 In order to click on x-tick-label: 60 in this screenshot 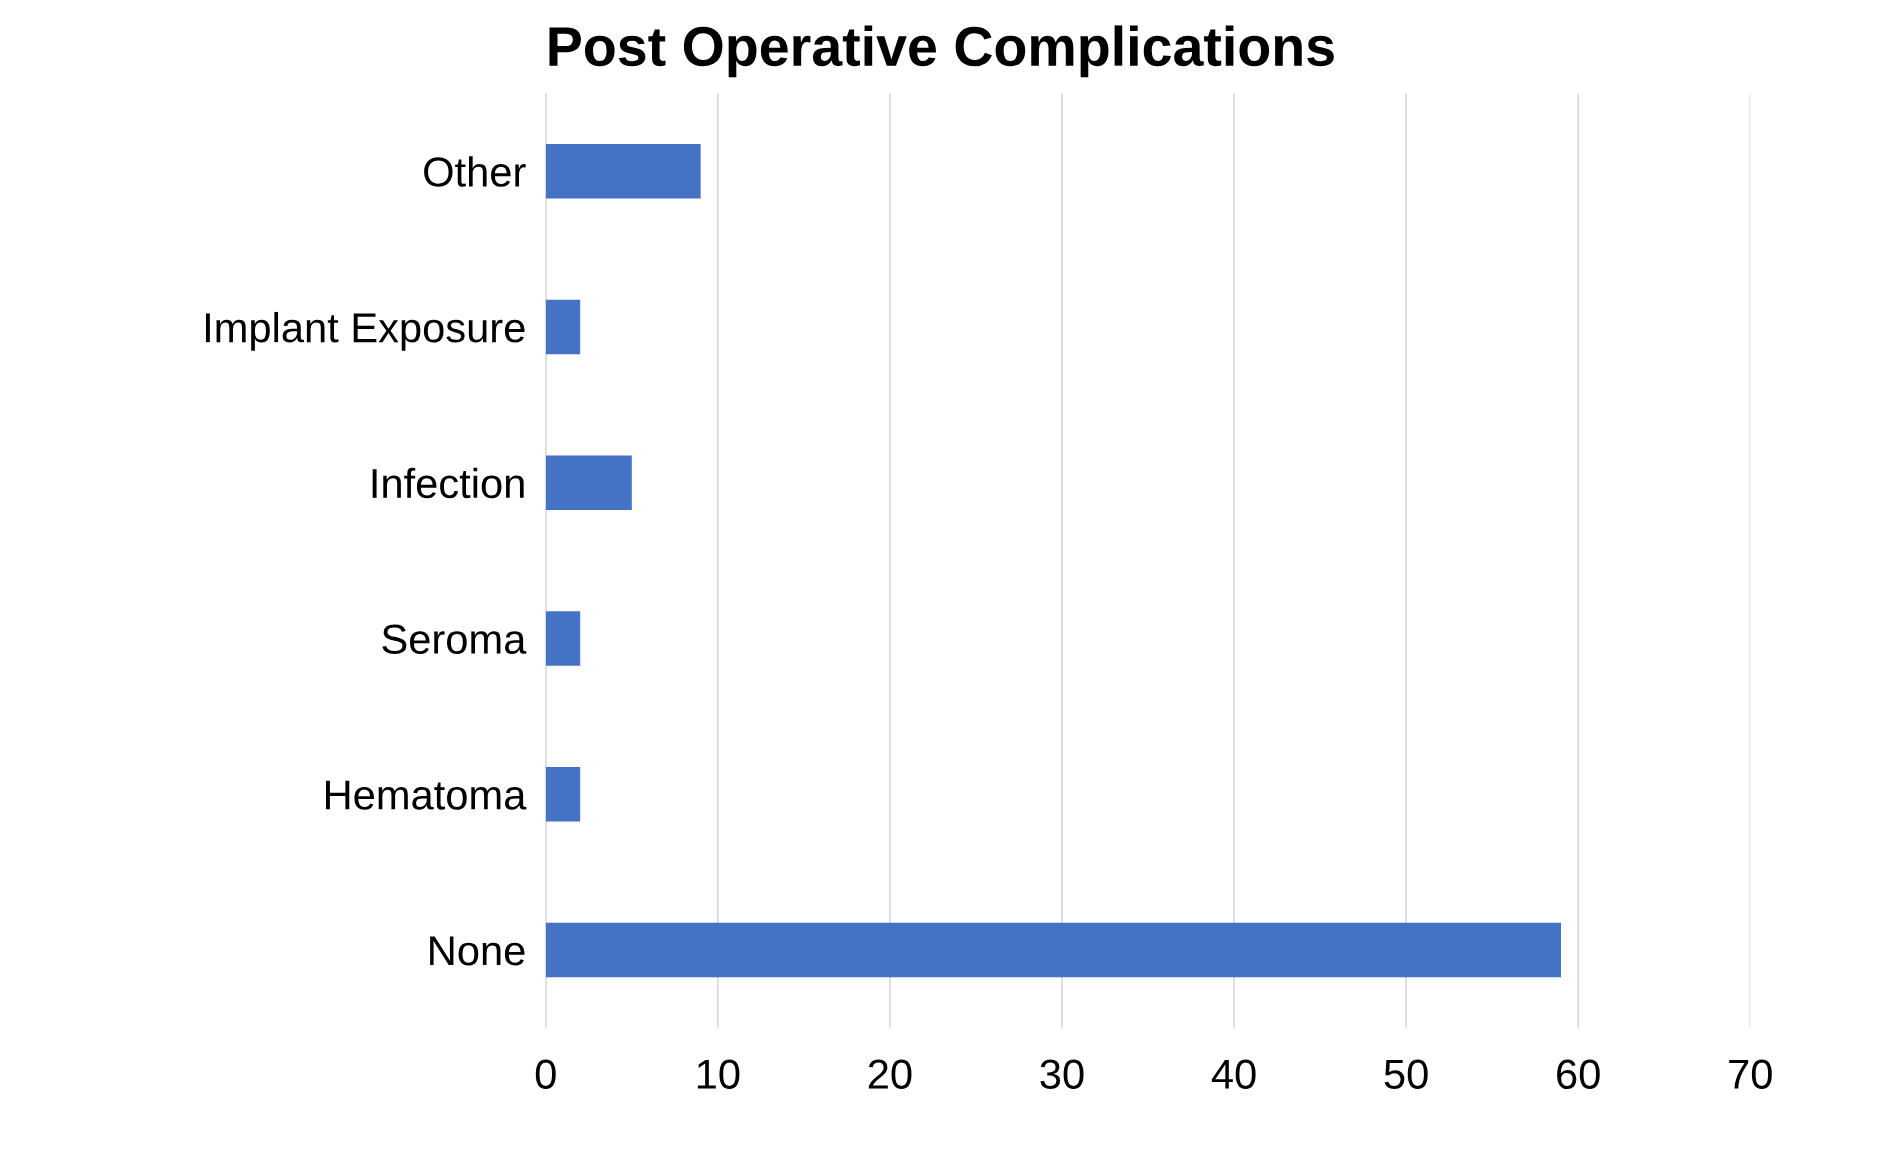, I will do `click(1578, 1074)`.